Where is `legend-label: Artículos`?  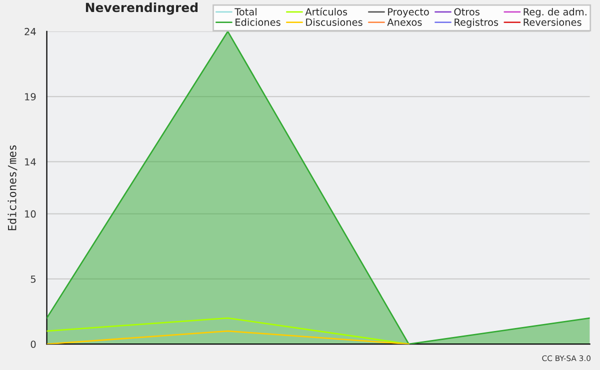
legend-label: Artículos is located at coordinates (326, 12).